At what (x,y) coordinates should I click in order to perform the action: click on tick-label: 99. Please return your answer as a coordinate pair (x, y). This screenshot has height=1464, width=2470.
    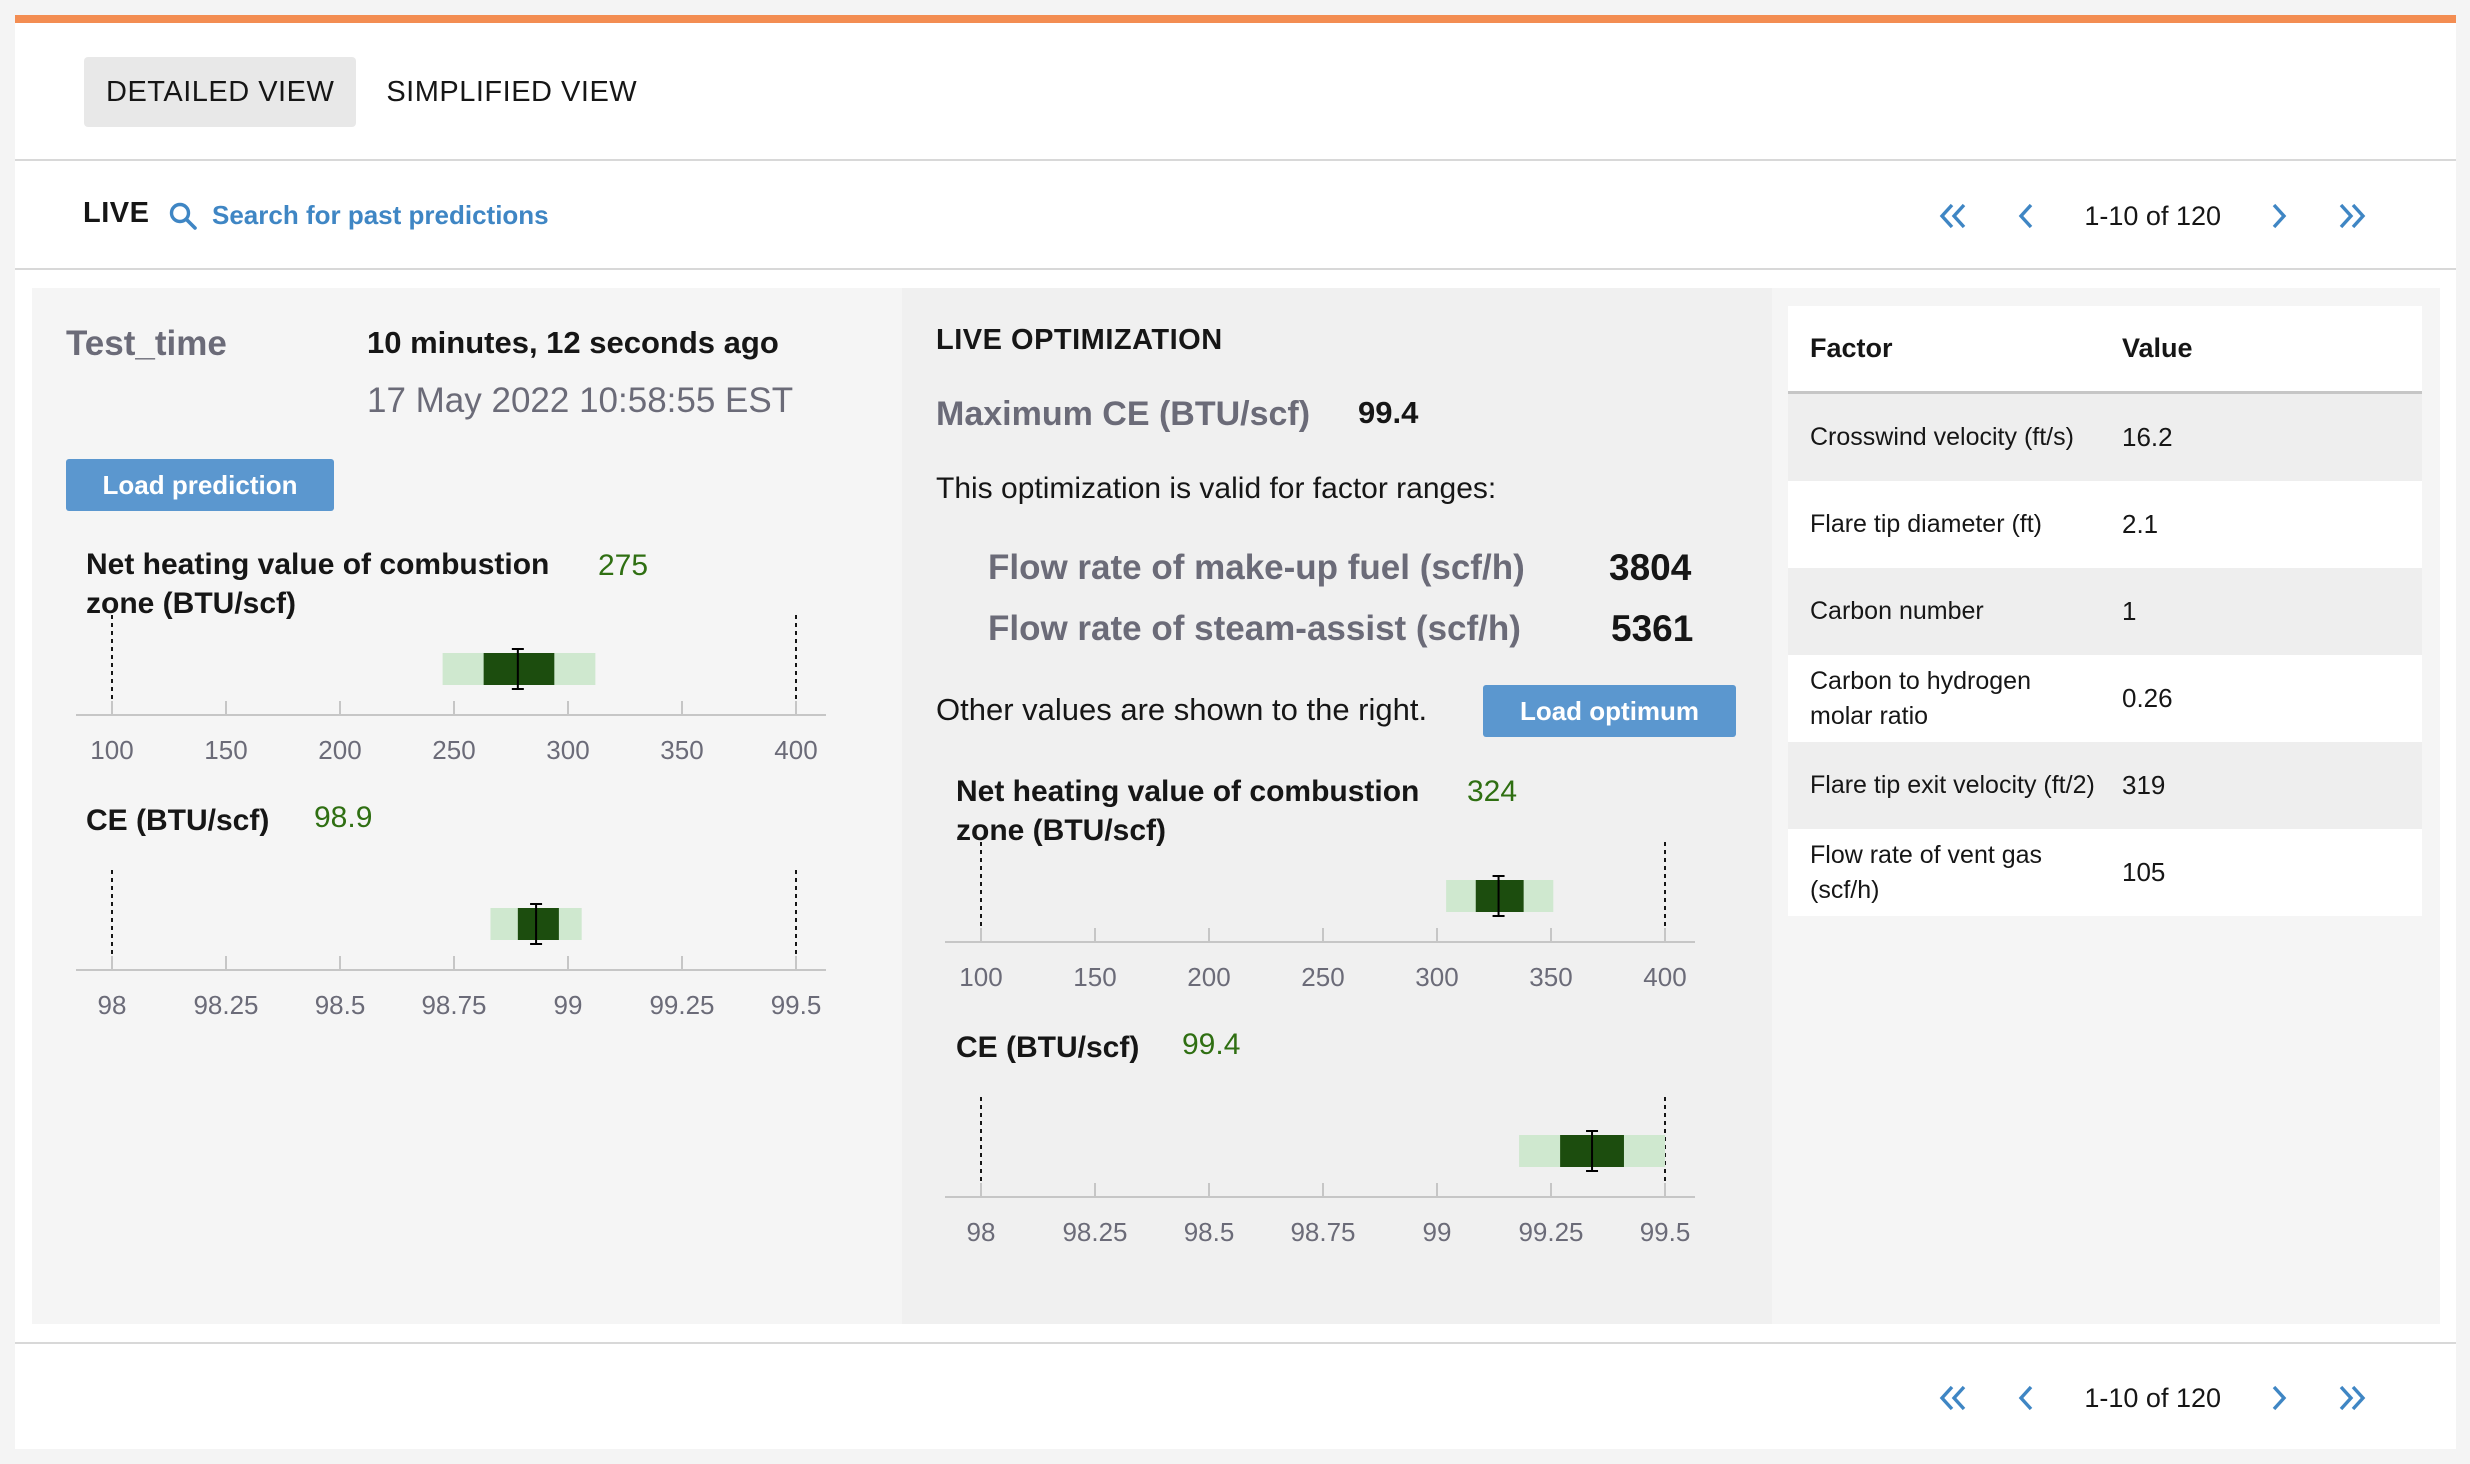
    Looking at the image, I should click on (568, 1005).